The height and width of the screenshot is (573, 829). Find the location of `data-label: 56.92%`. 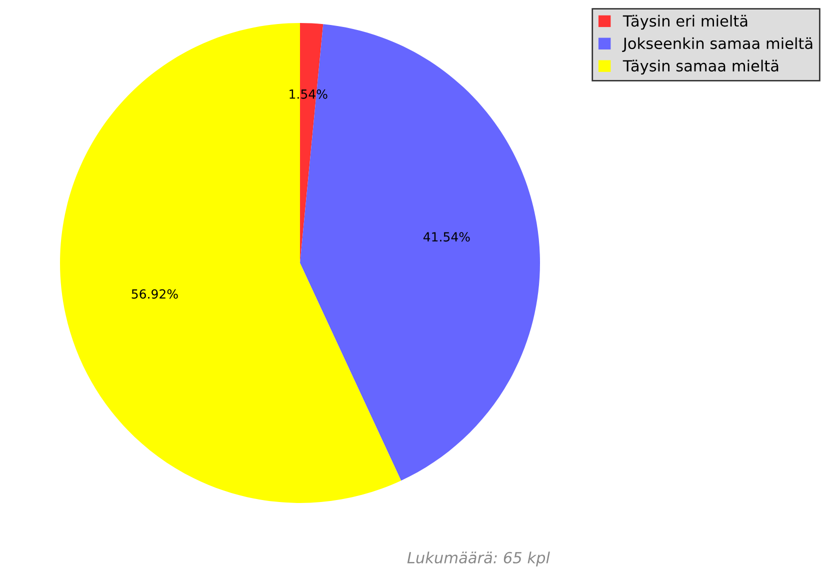

data-label: 56.92% is located at coordinates (155, 294).